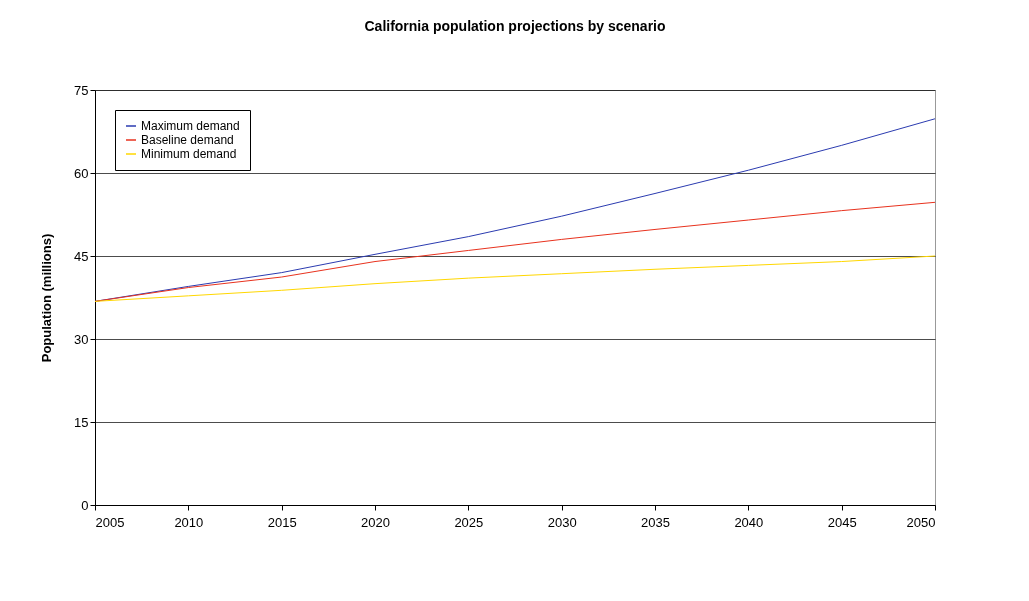 This screenshot has width=1029, height=601. Describe the element at coordinates (190, 126) in the screenshot. I see `legend-label: Maximum demand` at that location.